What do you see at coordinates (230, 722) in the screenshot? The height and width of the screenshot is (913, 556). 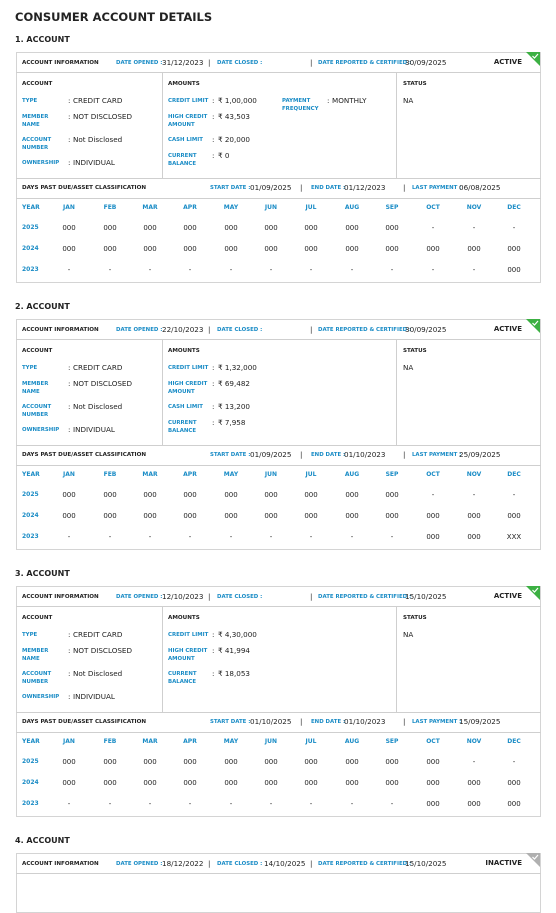 I see `field-label: START DATE :` at bounding box center [230, 722].